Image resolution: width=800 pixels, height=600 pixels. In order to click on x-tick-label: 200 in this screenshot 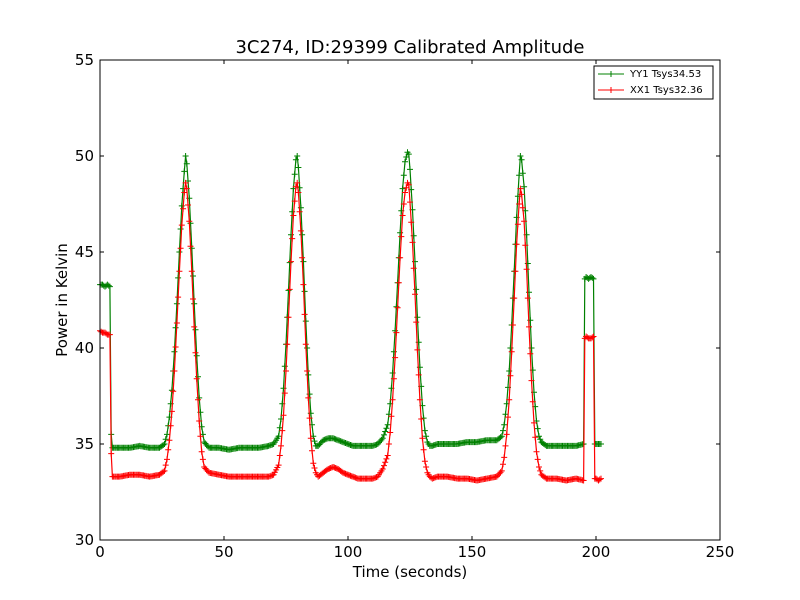, I will do `click(596, 552)`.